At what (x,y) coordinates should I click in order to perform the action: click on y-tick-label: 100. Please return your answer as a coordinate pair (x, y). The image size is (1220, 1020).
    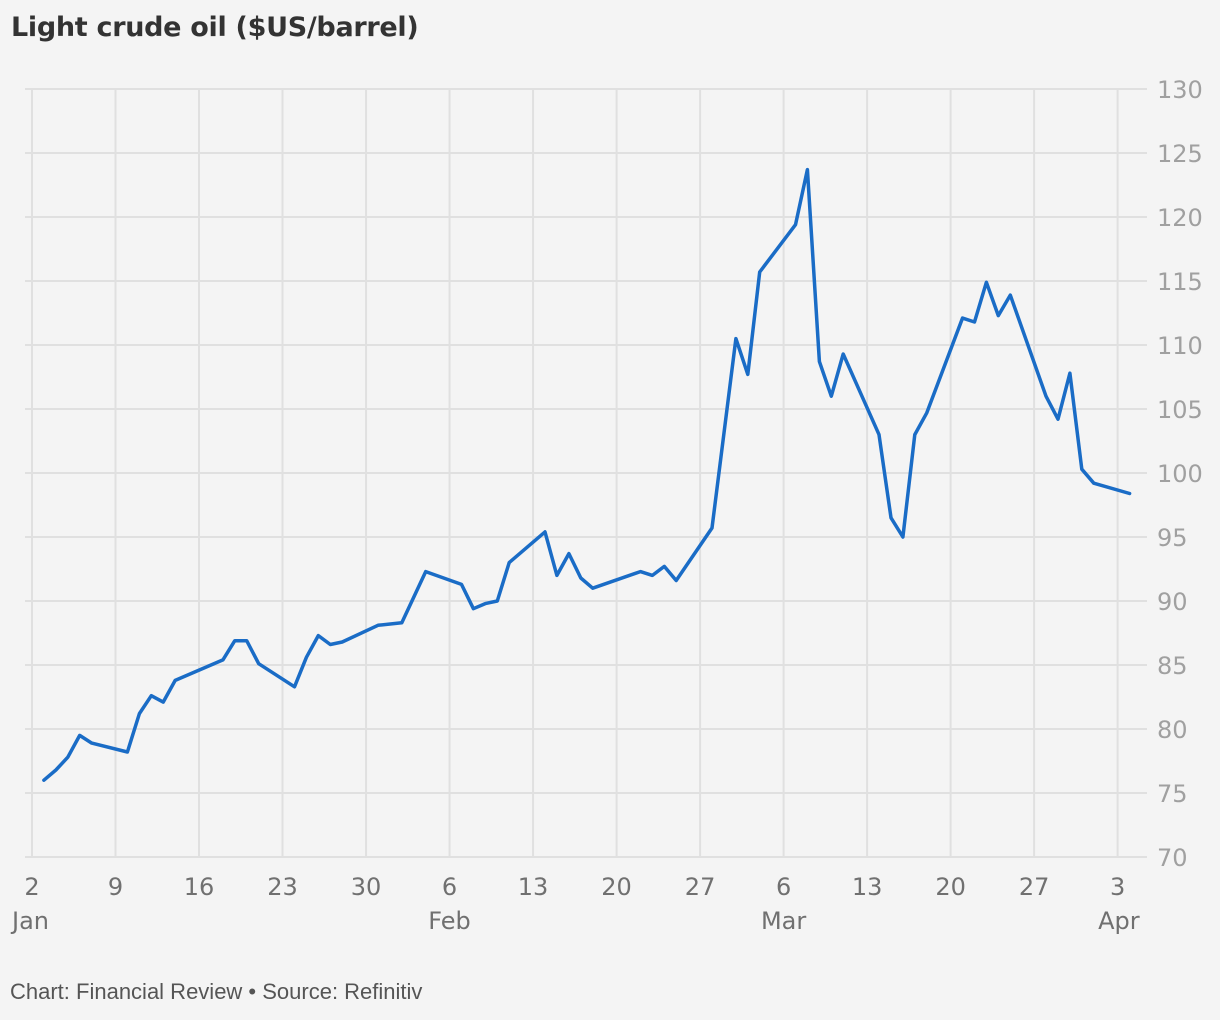
    Looking at the image, I should click on (1180, 474).